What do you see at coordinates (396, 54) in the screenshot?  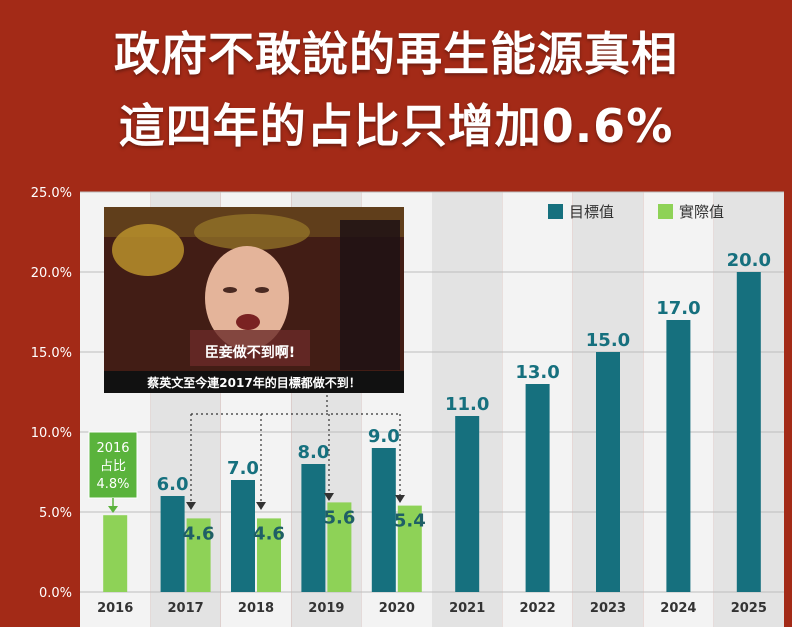 I see `headline-line-1: 政府不敢說的再生能源真相` at bounding box center [396, 54].